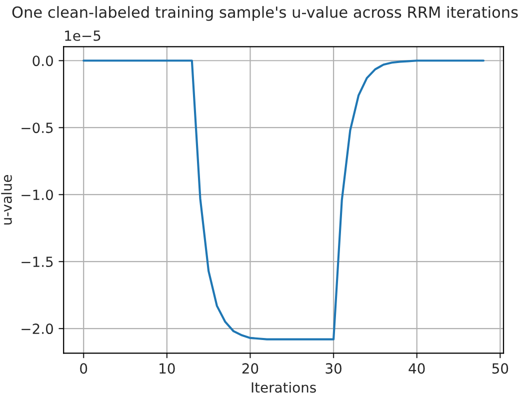  Describe the element at coordinates (6, 199) in the screenshot. I see `y-axis-title: u-value` at that location.